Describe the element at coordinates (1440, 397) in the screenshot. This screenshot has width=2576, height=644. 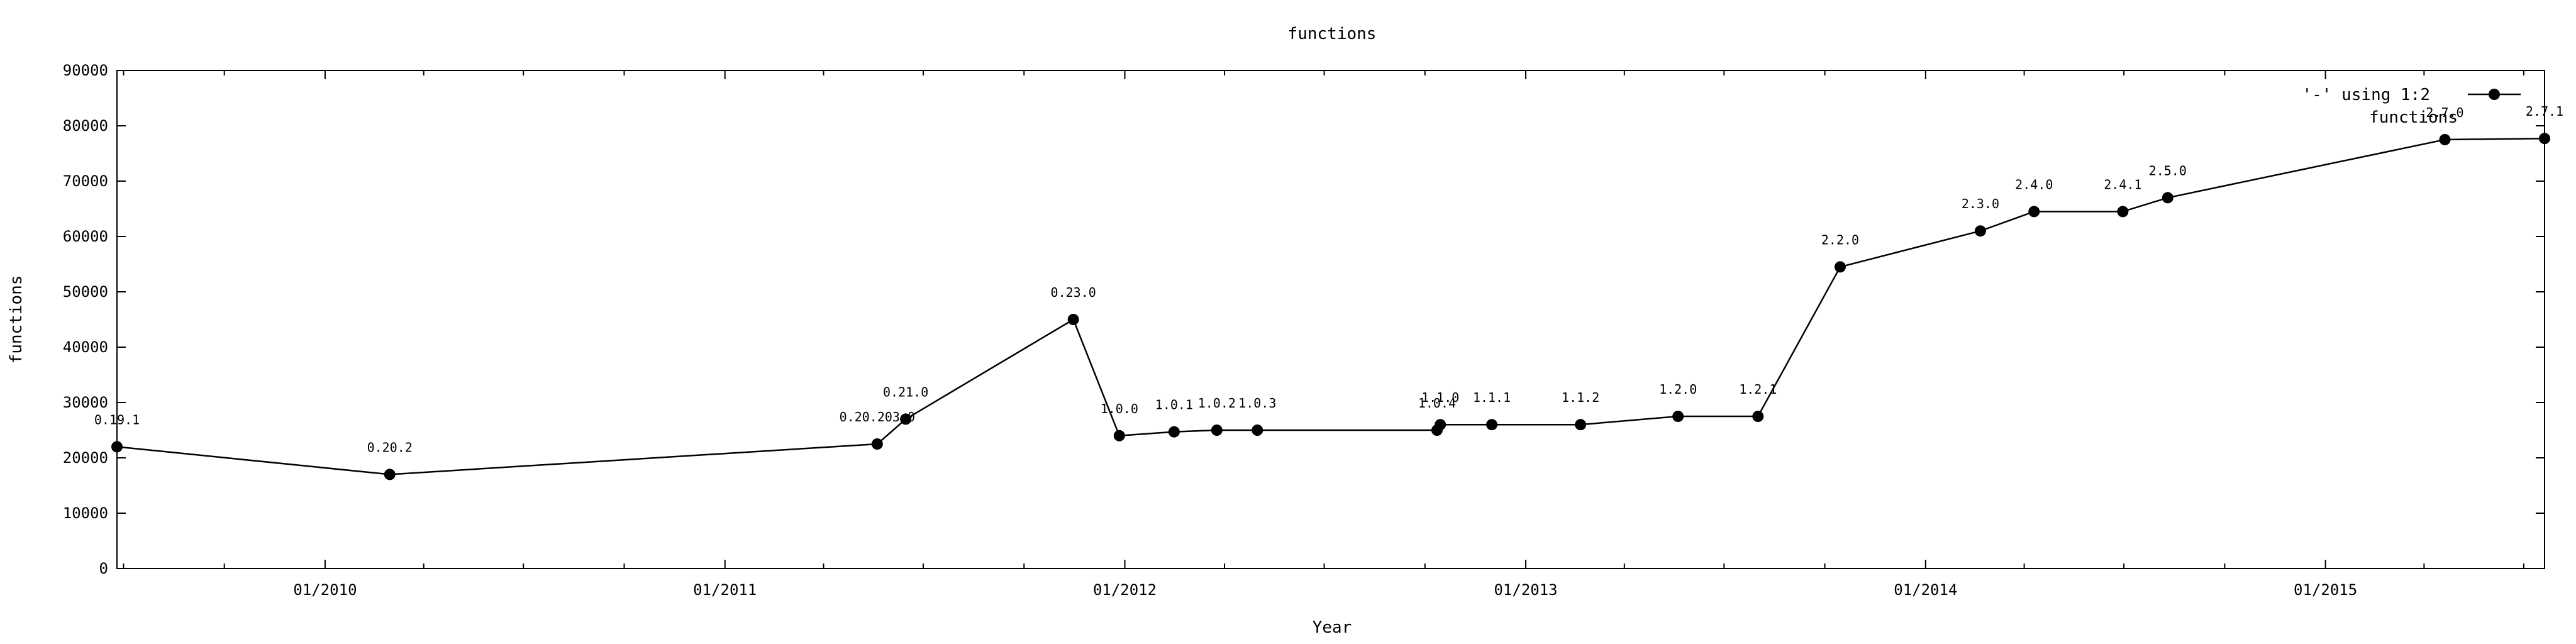
I see `data-label: 1.1.0` at that location.